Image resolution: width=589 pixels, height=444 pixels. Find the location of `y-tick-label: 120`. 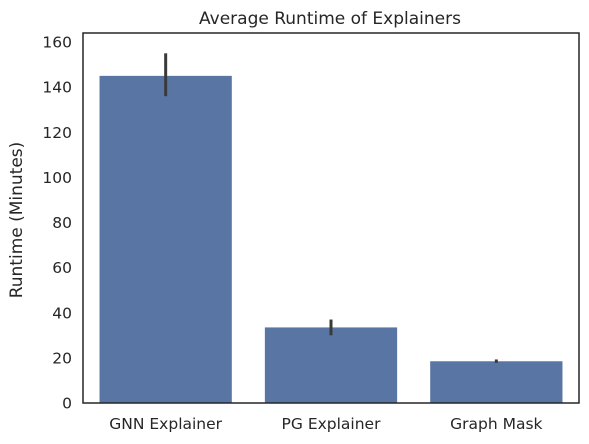

y-tick-label: 120 is located at coordinates (57, 133).